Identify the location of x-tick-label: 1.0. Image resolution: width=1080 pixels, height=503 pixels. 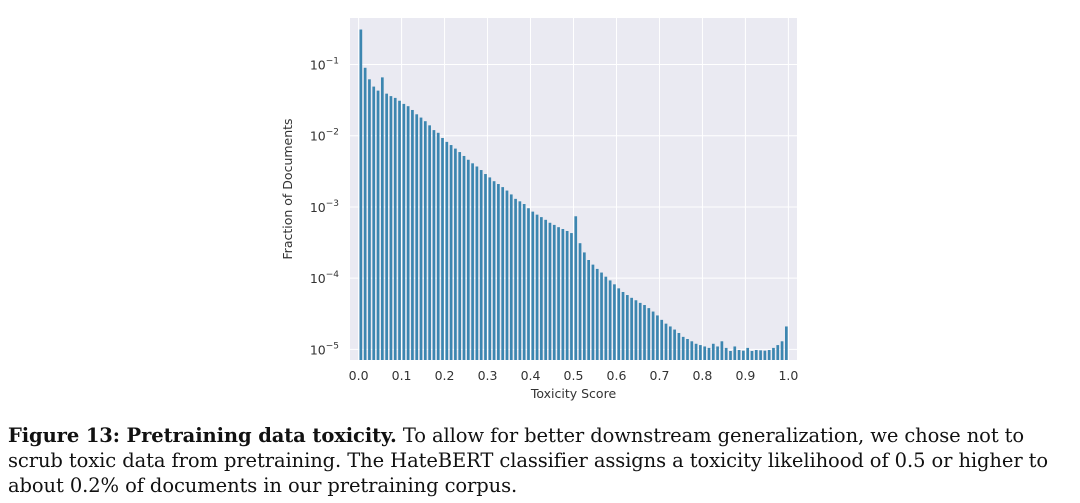
(788, 375).